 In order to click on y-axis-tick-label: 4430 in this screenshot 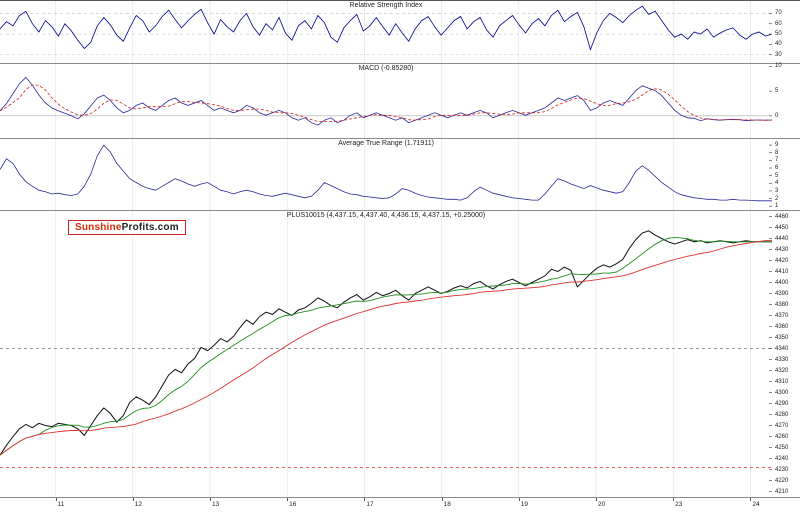, I will do `click(782, 249)`.